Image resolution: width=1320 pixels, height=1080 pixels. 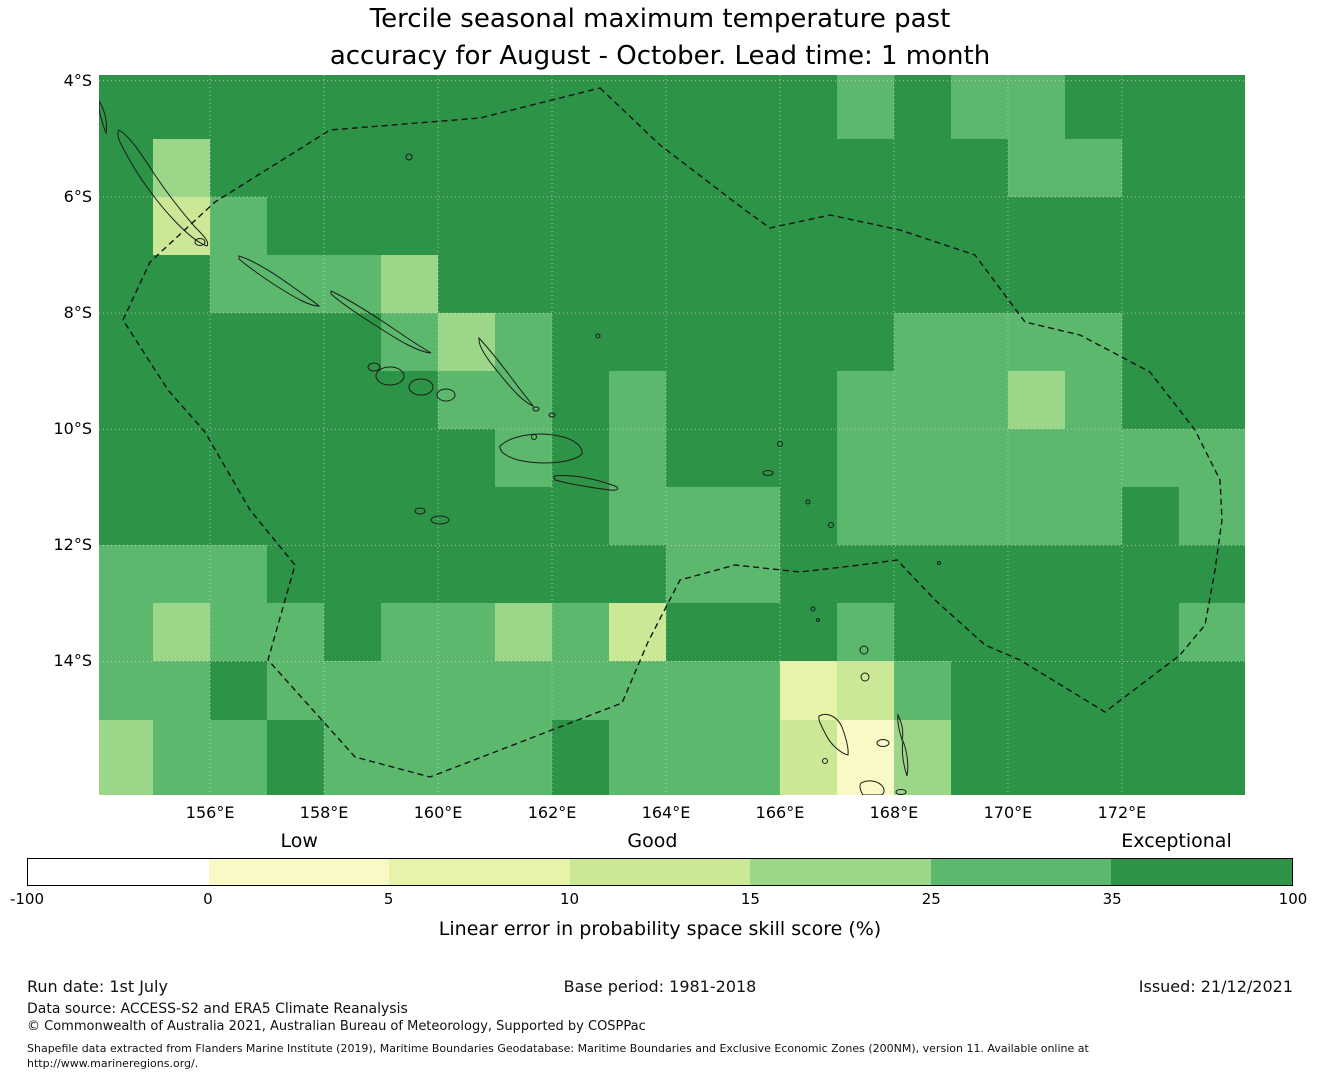 I want to click on colorbar-tick-label: 35, so click(x=1112, y=899).